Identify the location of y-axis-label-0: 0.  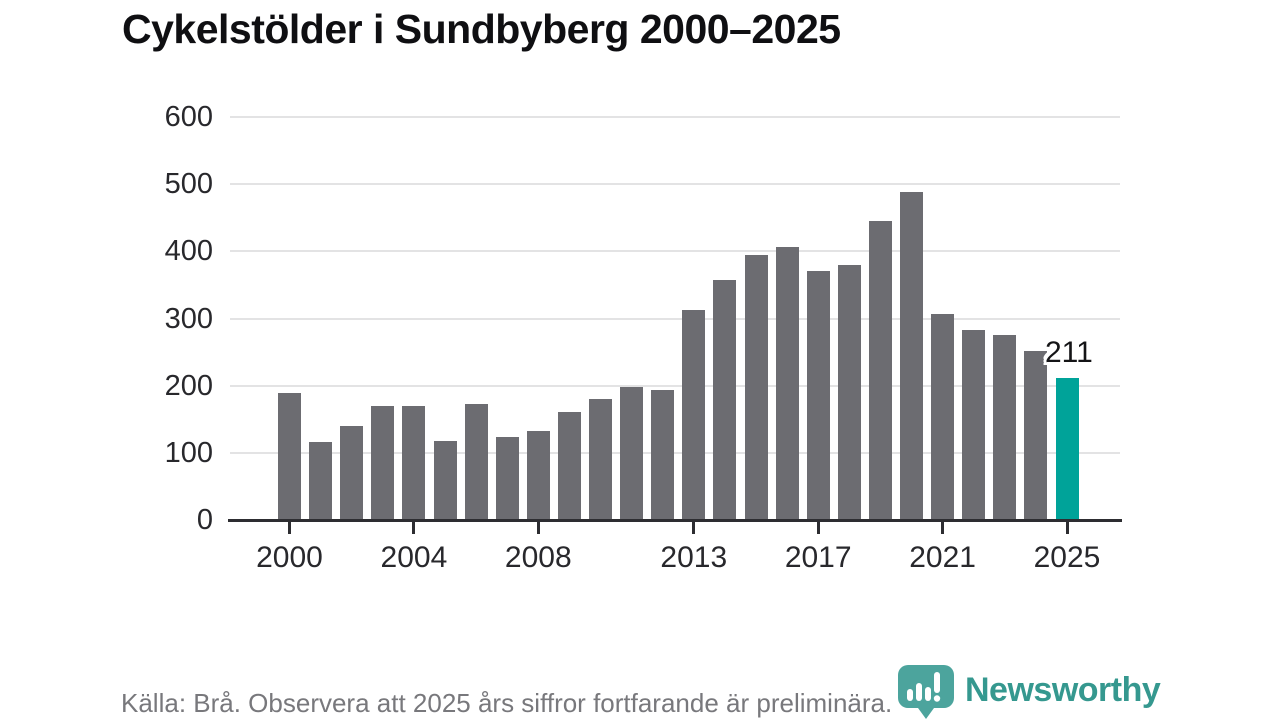
(204, 520).